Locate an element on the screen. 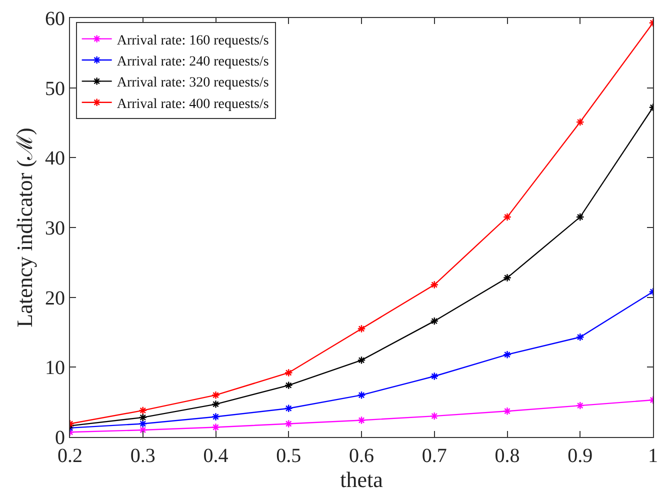 This screenshot has height=497, width=666. x-tick-label: 0.7 is located at coordinates (434, 456).